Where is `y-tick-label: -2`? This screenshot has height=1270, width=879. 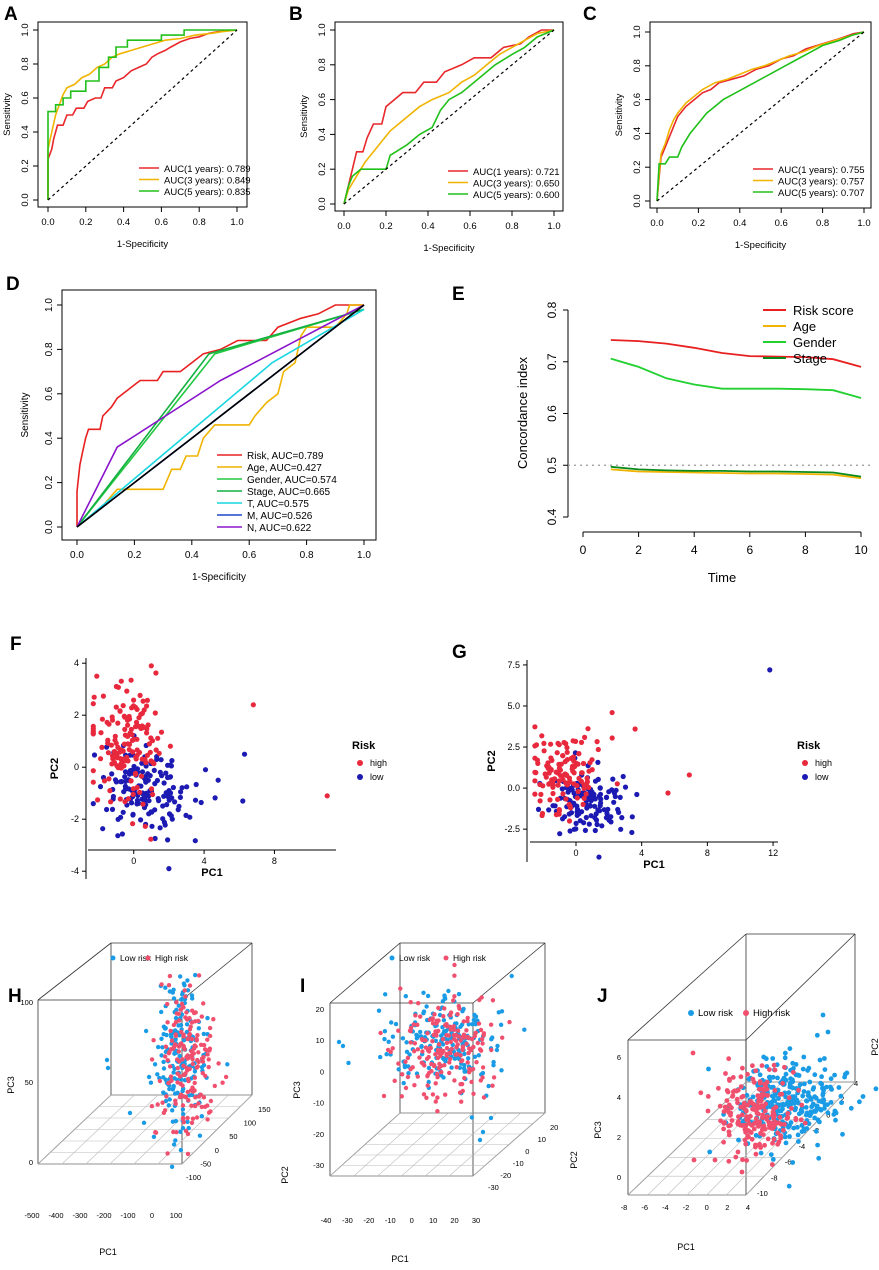
y-tick-label: -2 is located at coordinates (75, 819).